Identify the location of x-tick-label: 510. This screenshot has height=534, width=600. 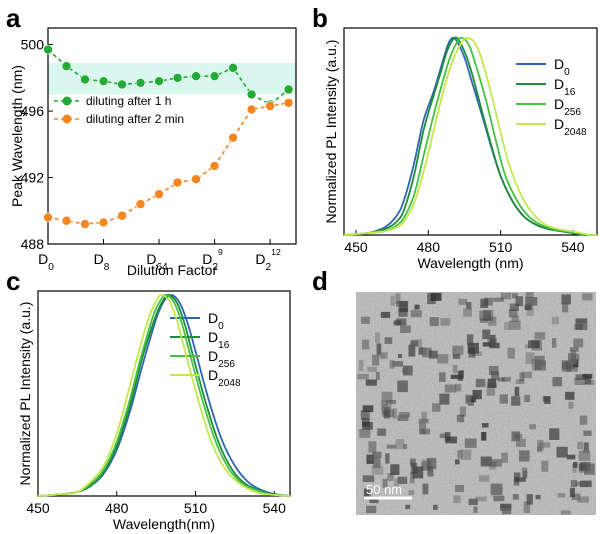
(196, 508).